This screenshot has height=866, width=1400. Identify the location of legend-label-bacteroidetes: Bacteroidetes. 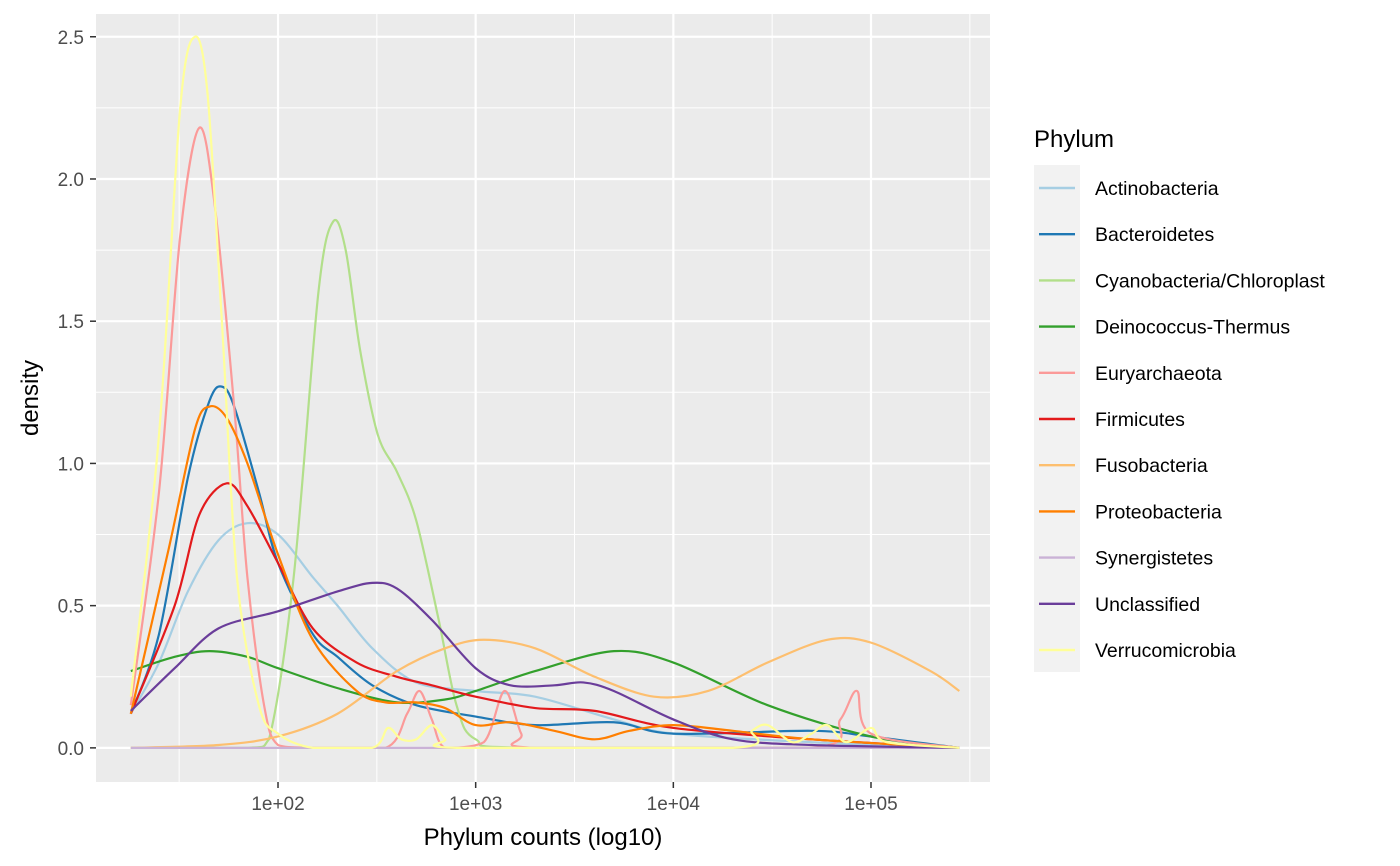
(1154, 235).